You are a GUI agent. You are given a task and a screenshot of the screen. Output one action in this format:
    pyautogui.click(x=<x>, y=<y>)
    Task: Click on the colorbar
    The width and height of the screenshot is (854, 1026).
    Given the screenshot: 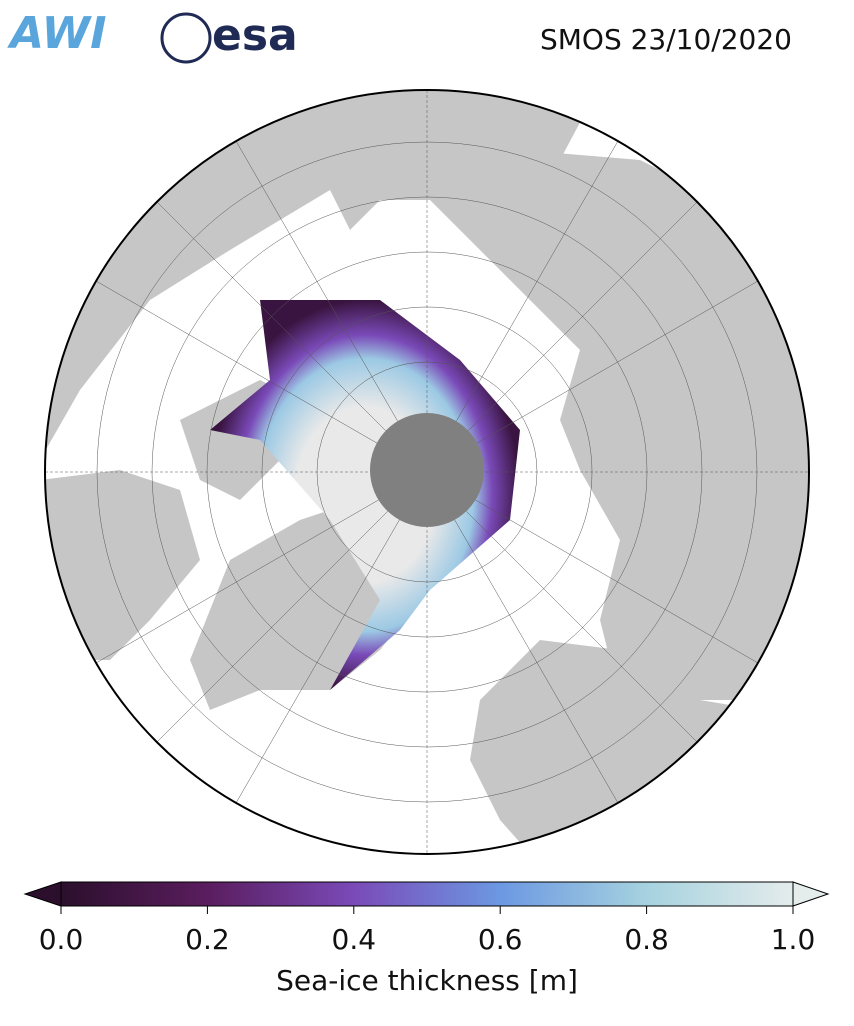 What is the action you would take?
    pyautogui.click(x=426, y=894)
    